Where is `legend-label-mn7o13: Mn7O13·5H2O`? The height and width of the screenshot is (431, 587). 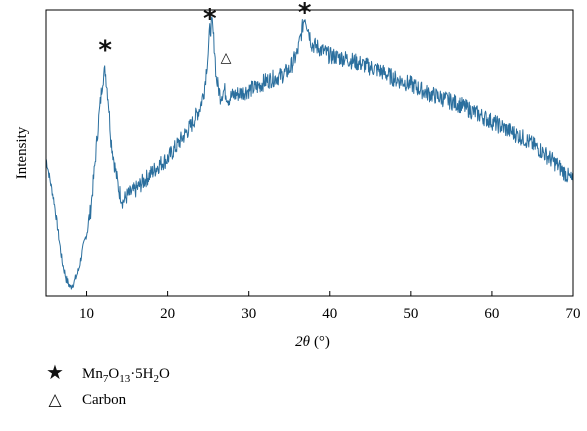
legend-label-mn7o13: Mn7O13·5H2O is located at coordinates (126, 375).